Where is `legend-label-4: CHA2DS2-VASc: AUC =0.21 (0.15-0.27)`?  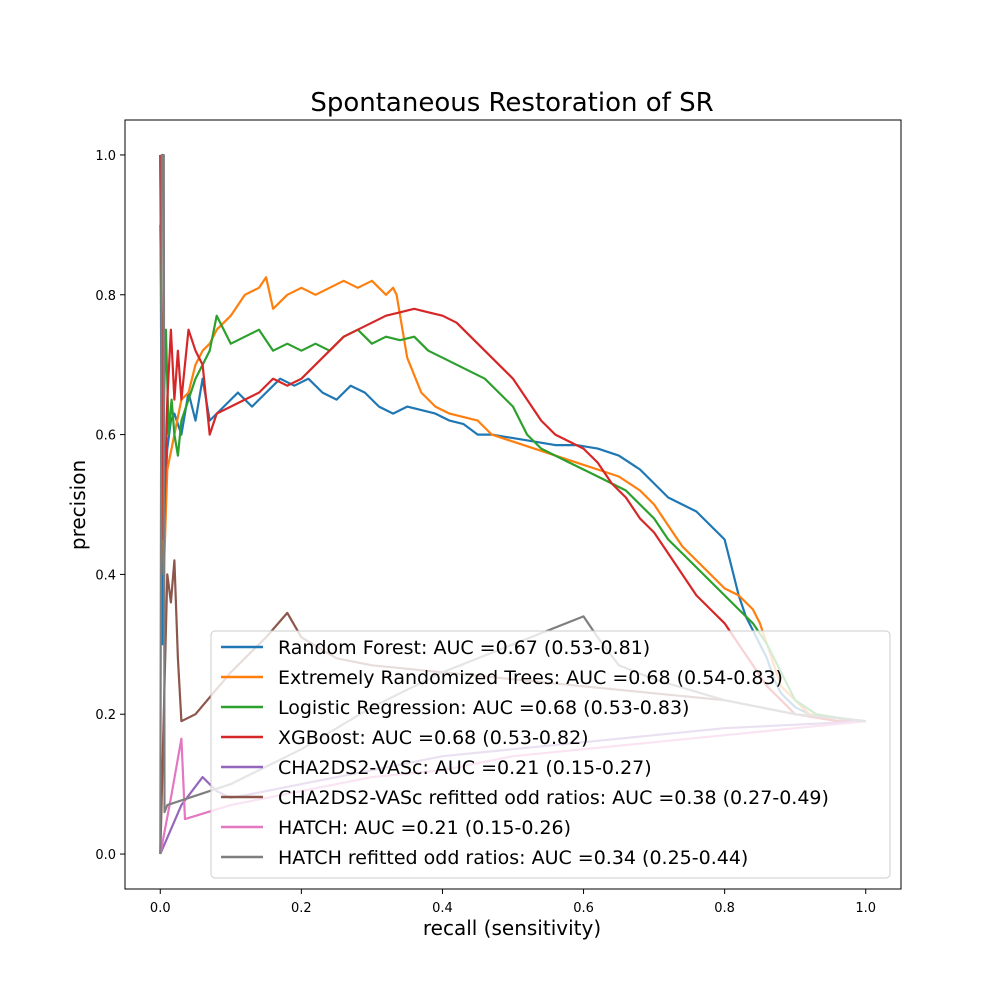
legend-label-4: CHA2DS2-VASc: AUC =0.21 (0.15-0.27) is located at coordinates (465, 768).